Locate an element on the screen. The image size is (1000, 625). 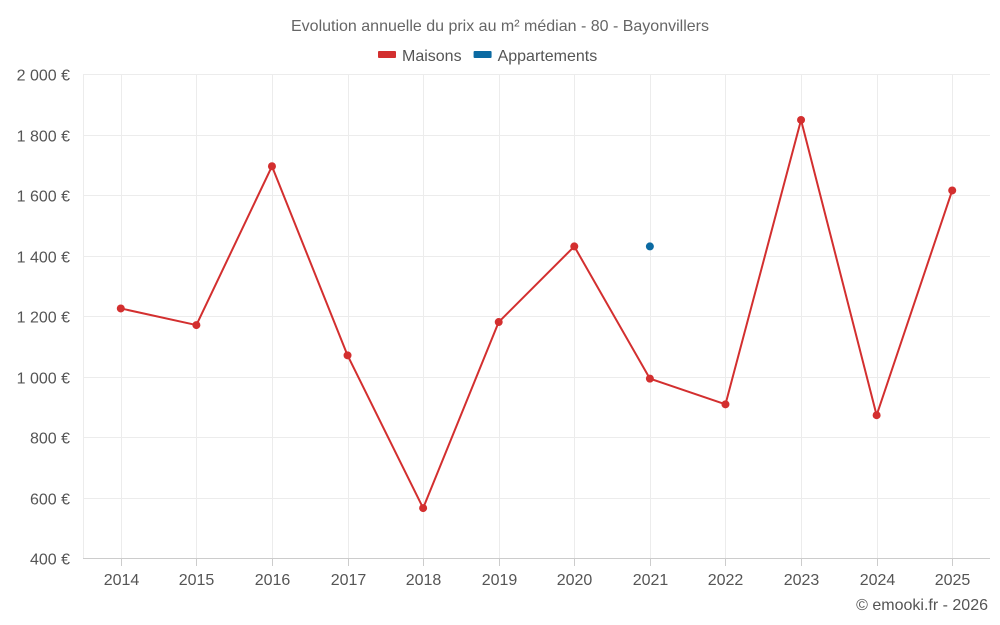
x-tick-label: 2019 is located at coordinates (500, 580).